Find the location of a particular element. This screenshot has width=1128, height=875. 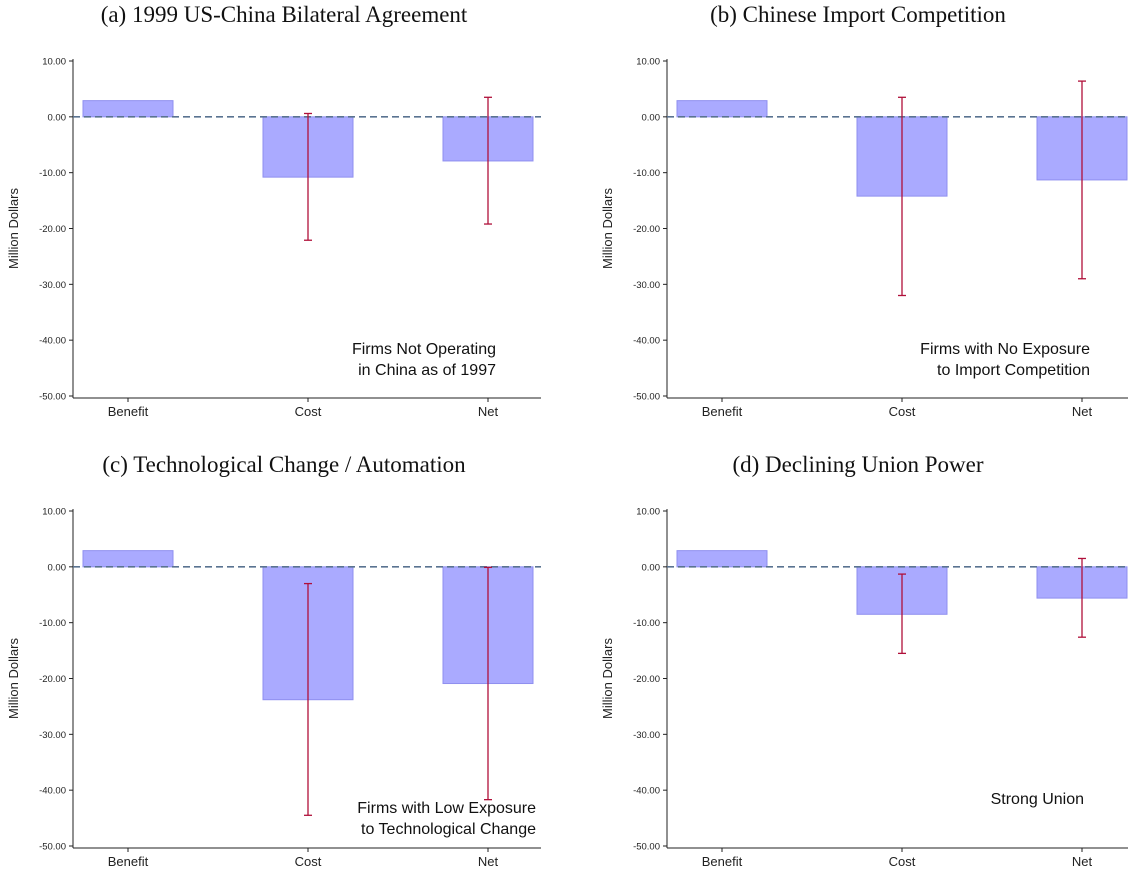

panel-b-y-tick-label: -10.00 is located at coordinates (646, 173).